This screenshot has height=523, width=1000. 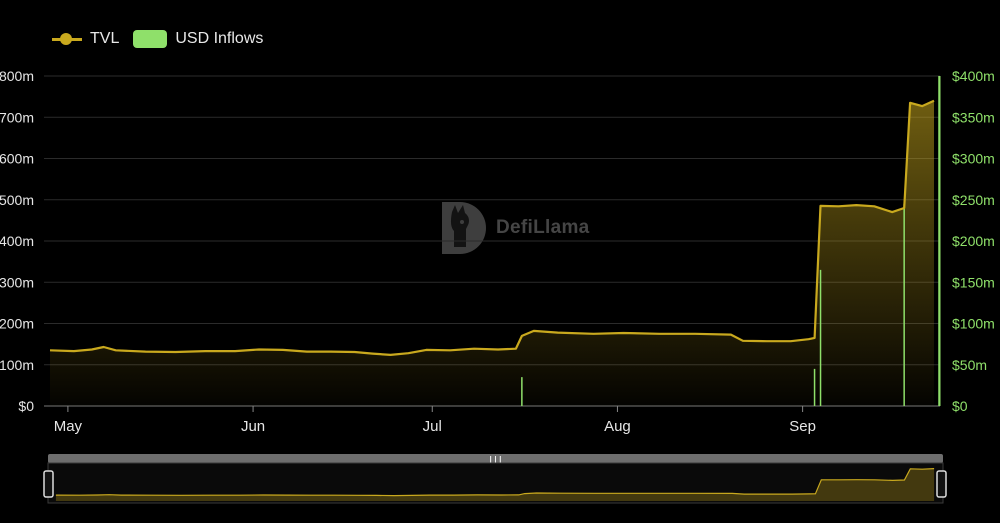 I want to click on right-axis-tick-label: $300m, so click(x=973, y=159).